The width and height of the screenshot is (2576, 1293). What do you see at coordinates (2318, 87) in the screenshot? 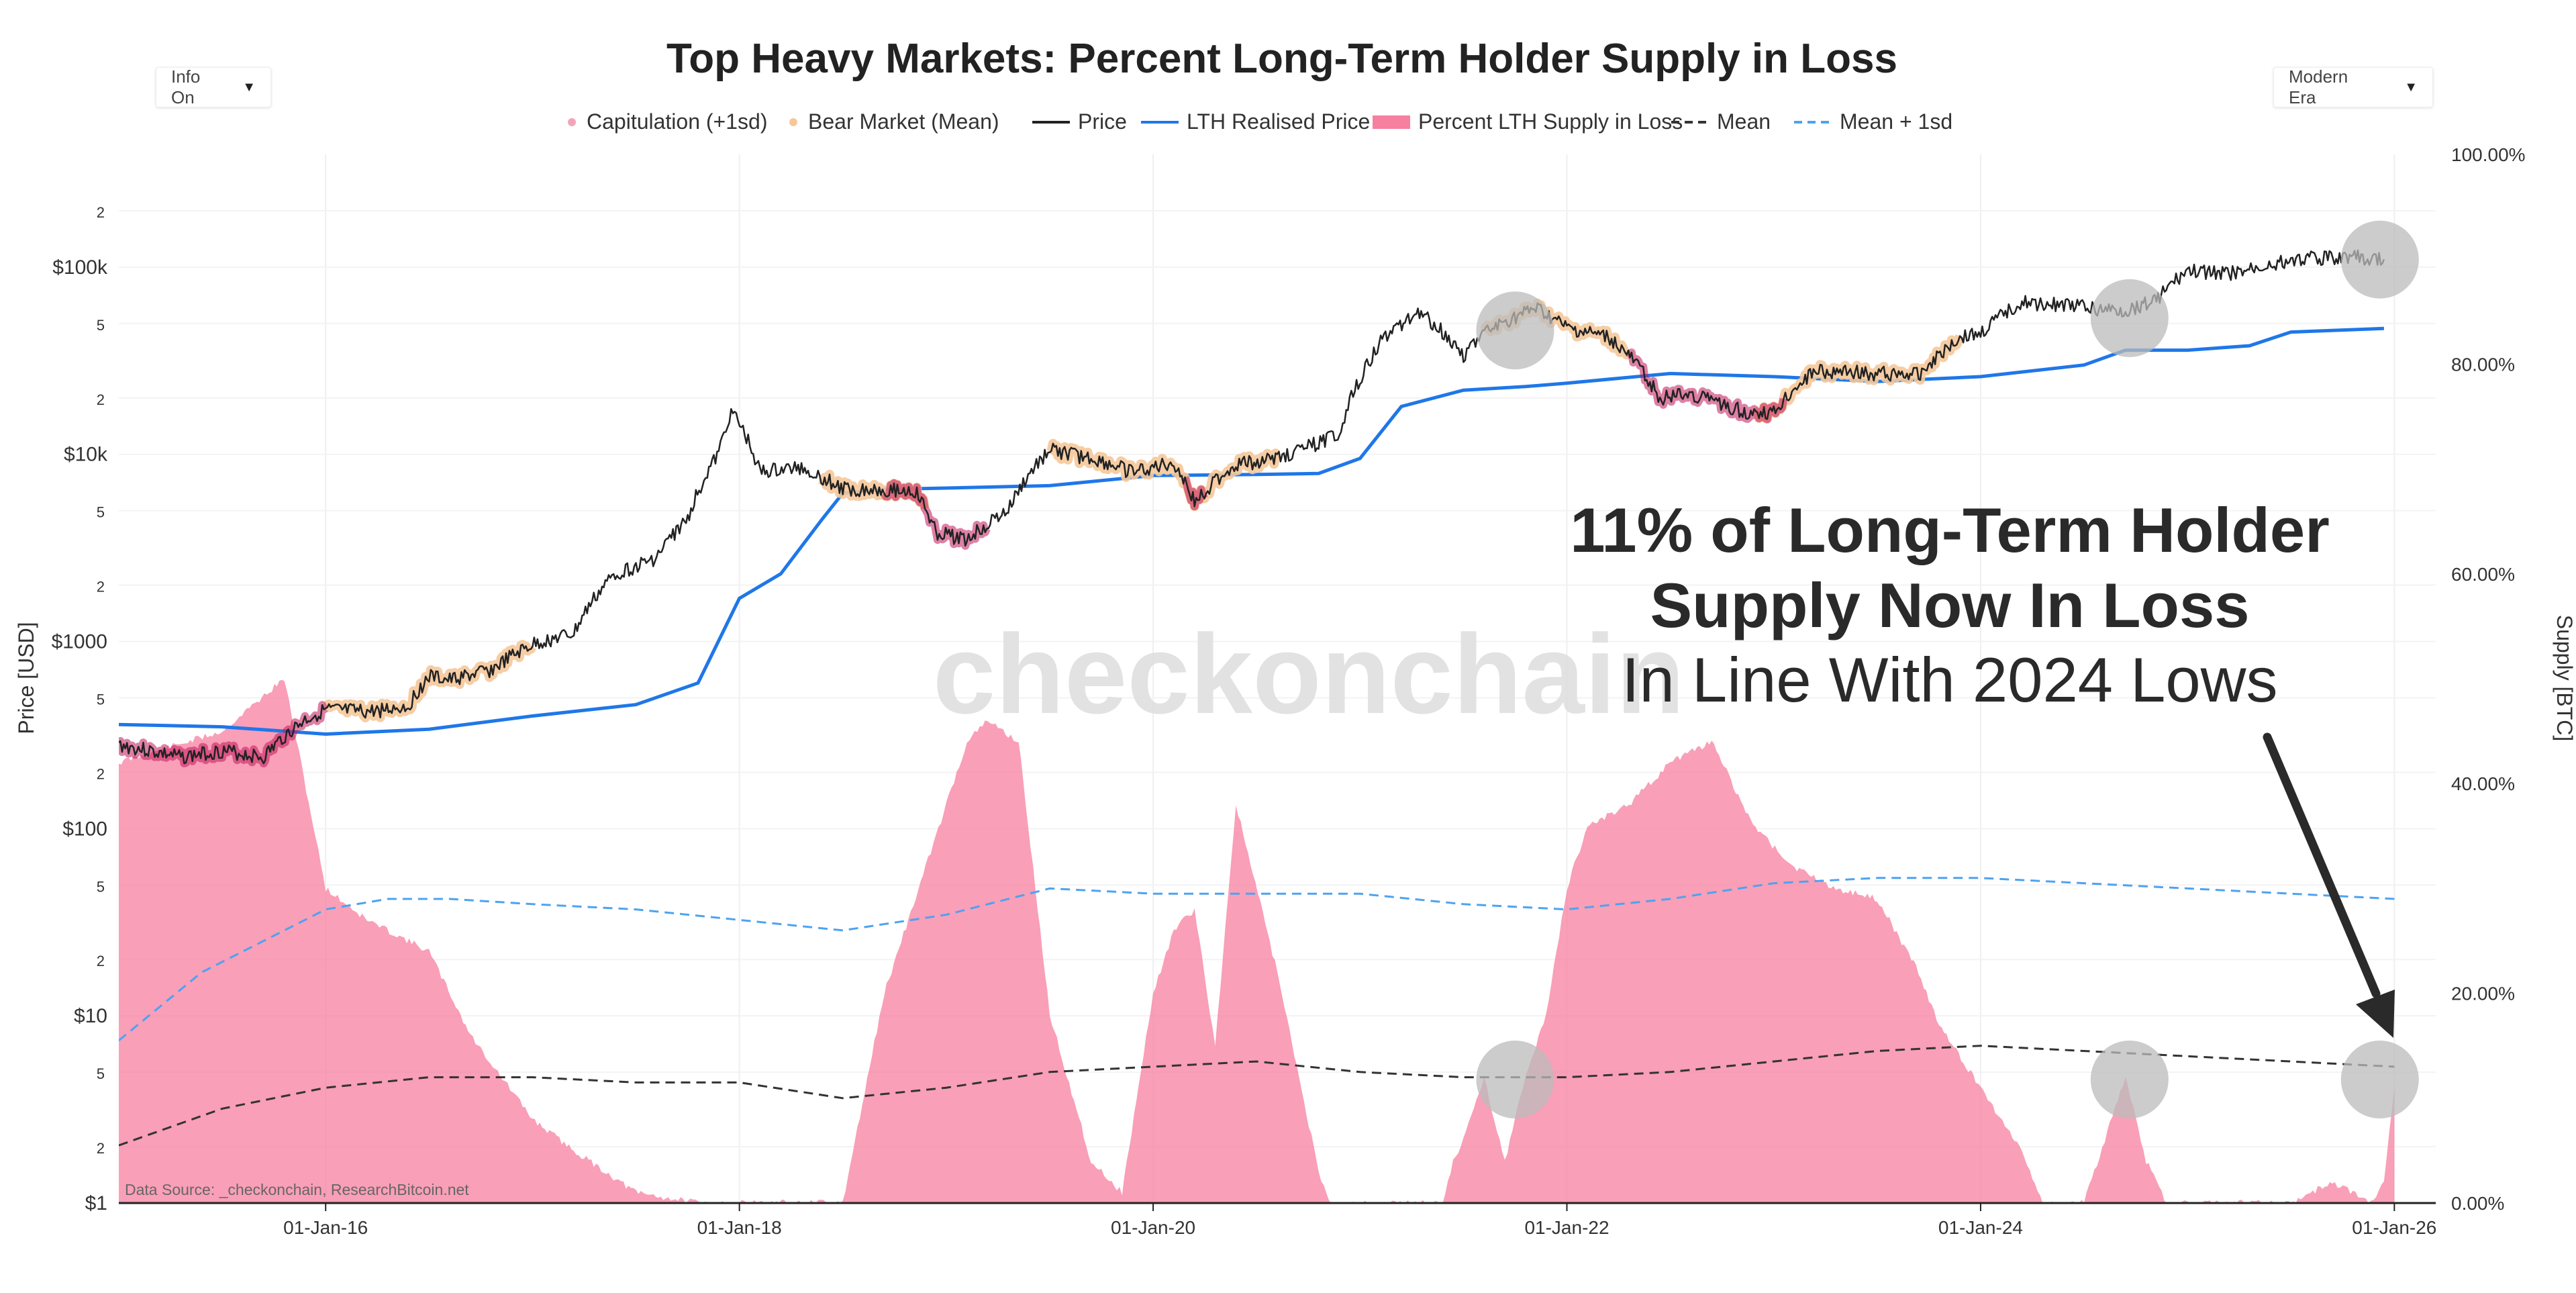
I see `era-select-label: Modern Era` at bounding box center [2318, 87].